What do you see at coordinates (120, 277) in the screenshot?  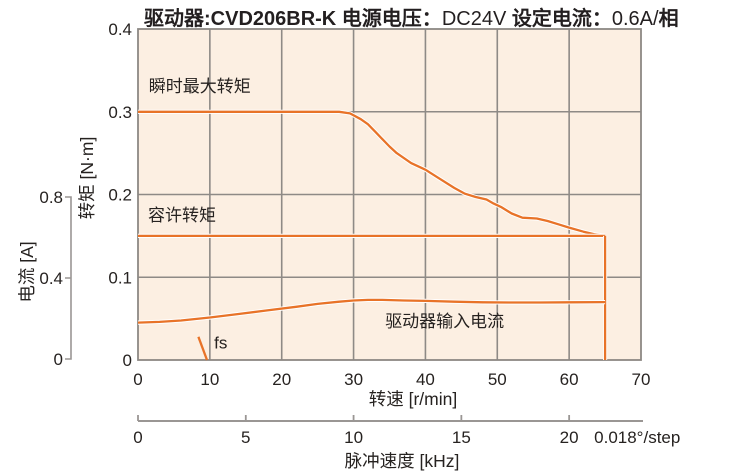 I see `torque-tick-label: 0.1` at bounding box center [120, 277].